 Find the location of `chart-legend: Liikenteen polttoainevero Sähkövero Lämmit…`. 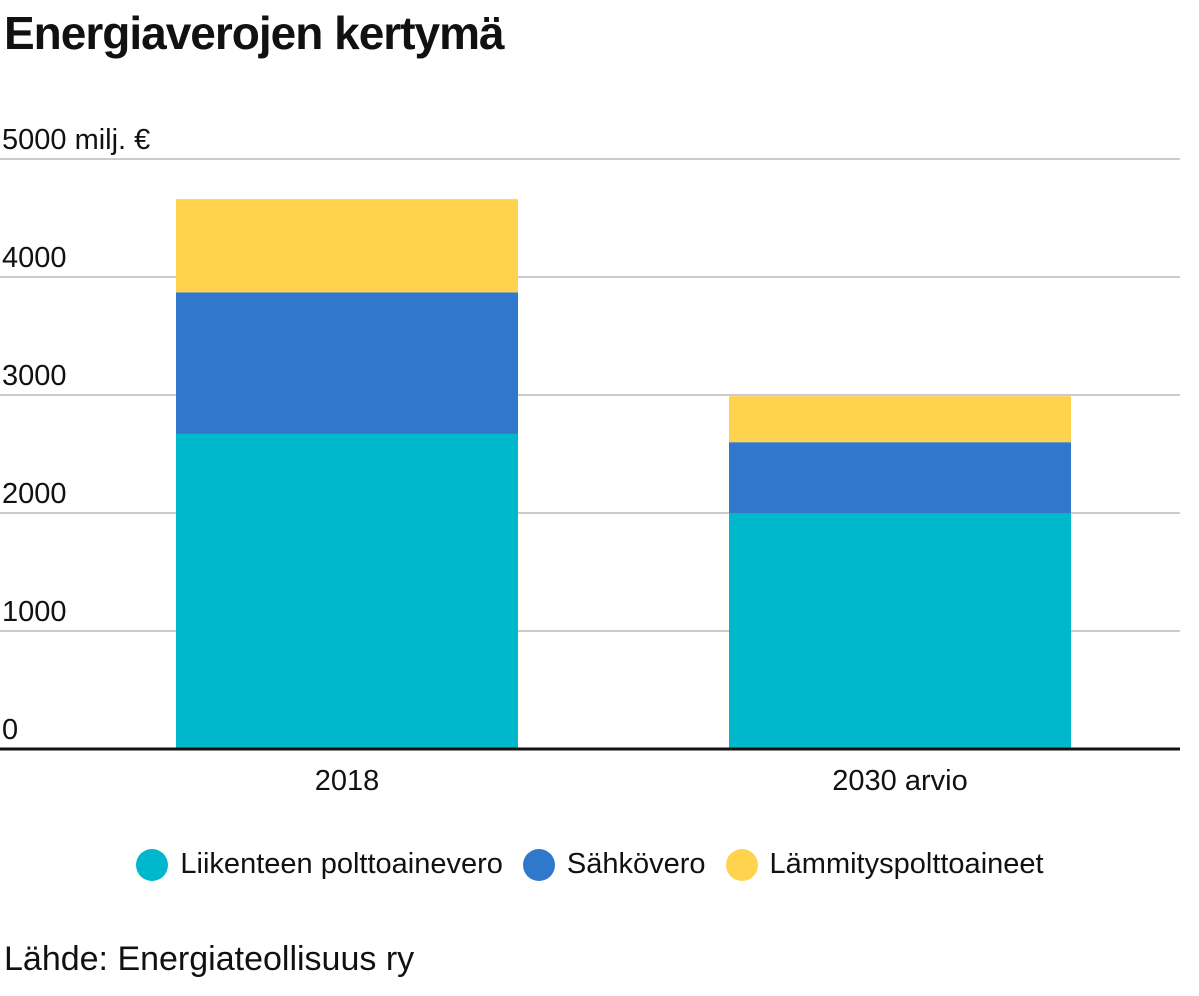

chart-legend: Liikenteen polttoainevero Sähkövero Lämmit… is located at coordinates (590, 864).